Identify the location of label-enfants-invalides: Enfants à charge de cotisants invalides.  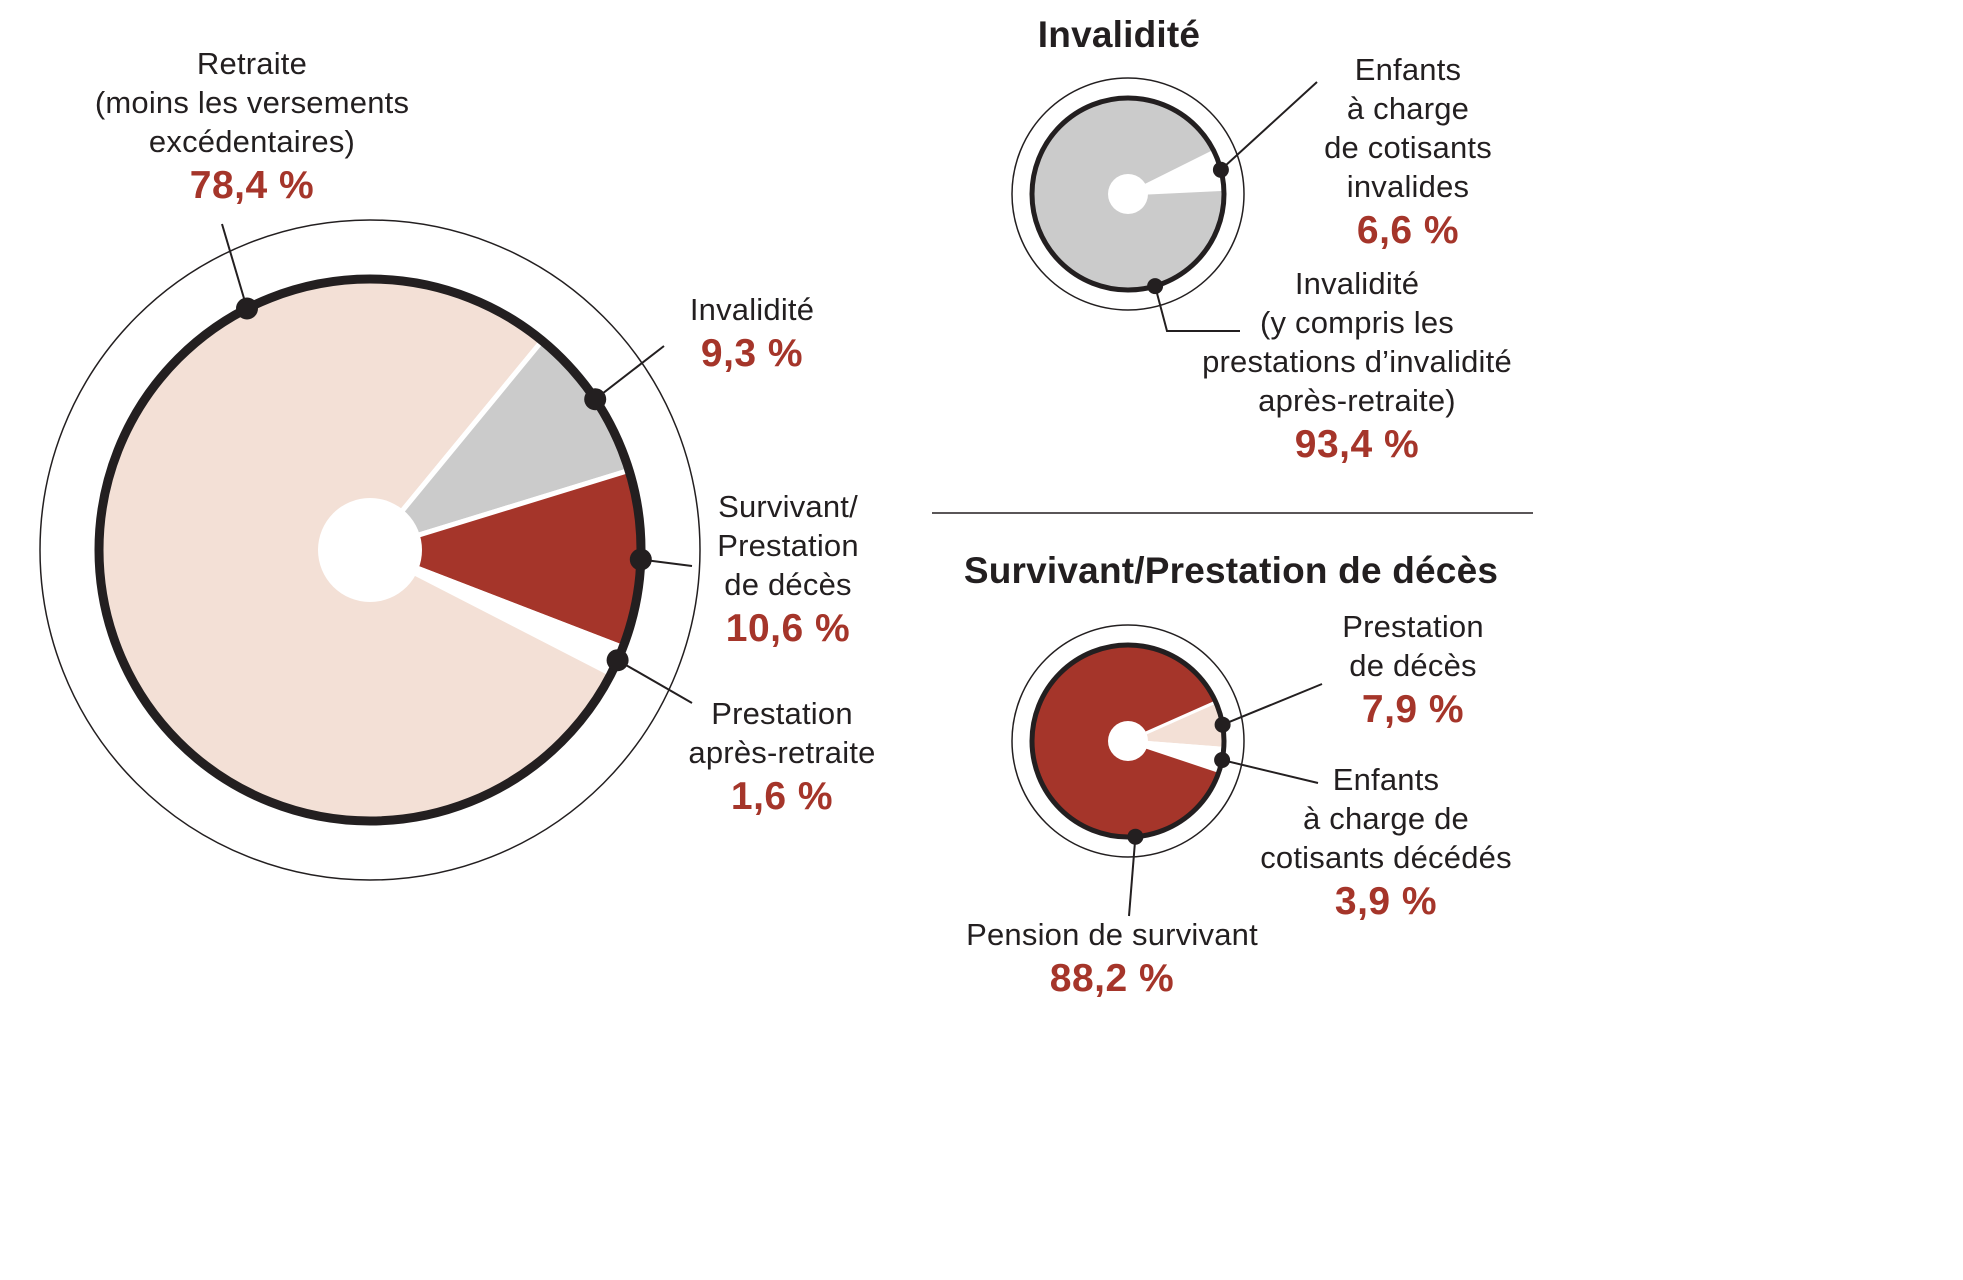
(1408, 128).